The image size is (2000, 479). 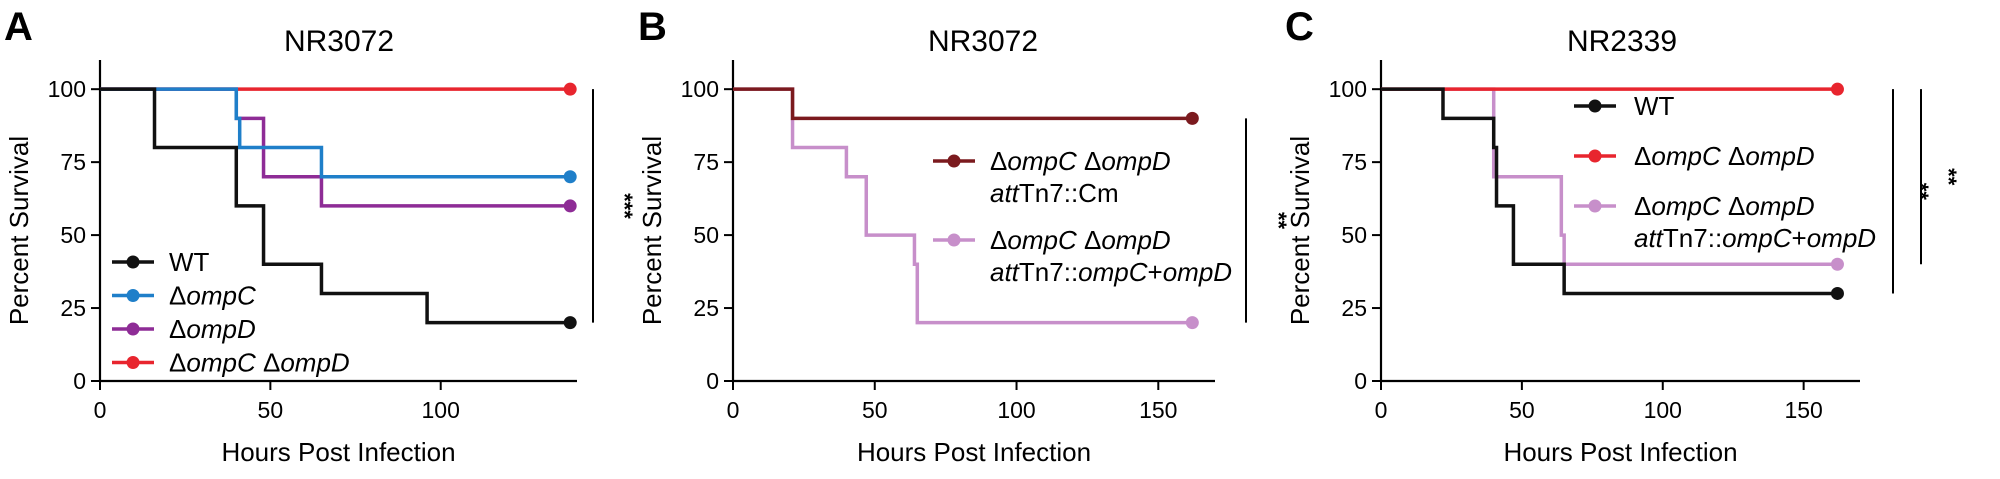 I want to click on legend-label-line2-part: Tn7::Cm, so click(x=1069, y=193).